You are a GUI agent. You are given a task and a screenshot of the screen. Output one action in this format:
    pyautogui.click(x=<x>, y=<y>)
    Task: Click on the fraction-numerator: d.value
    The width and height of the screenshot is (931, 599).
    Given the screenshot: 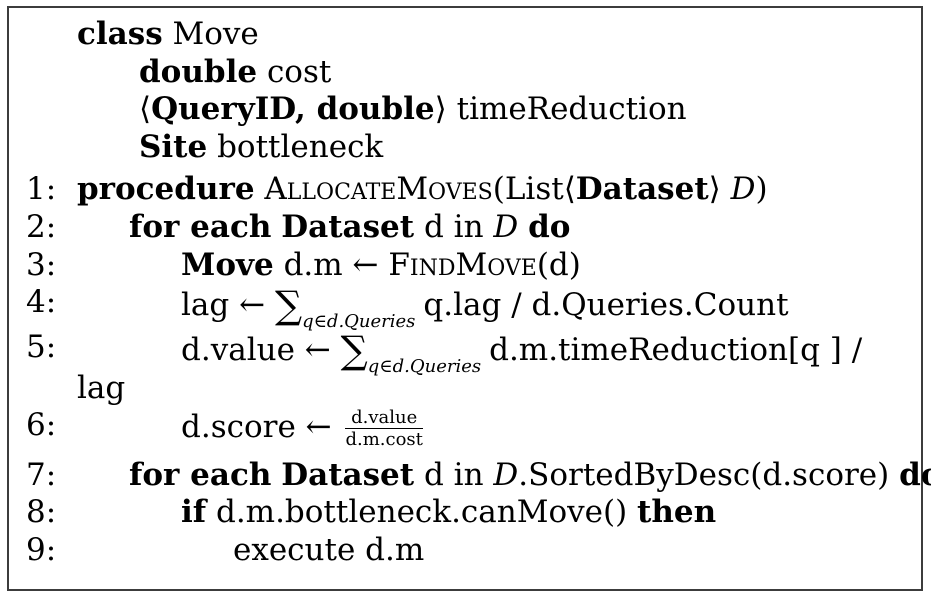 What is the action you would take?
    pyautogui.click(x=384, y=418)
    